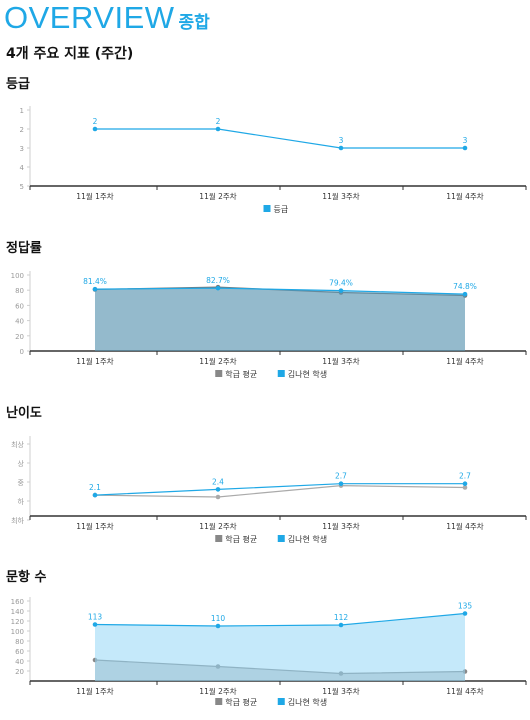 This screenshot has height=720, width=530. I want to click on data-label: 81.4%, so click(95, 281).